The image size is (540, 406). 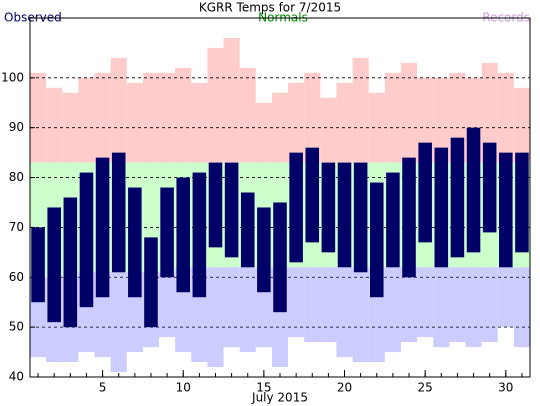 I want to click on y-tick-label: 100, so click(x=12, y=77).